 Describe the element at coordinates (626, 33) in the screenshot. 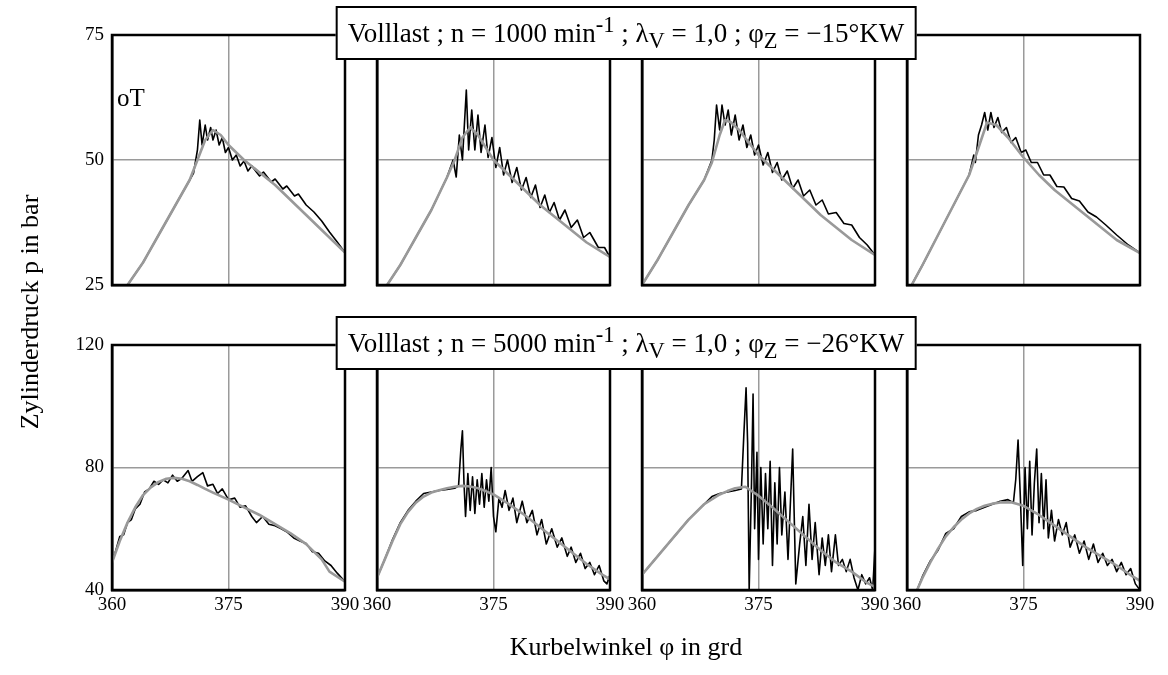

I see `text: Volllast ; n = 1000 min$^{-1}$ ; λ$_{V}$ = 1,0 ; φ$_{Z}$ = −15°KW` at that location.